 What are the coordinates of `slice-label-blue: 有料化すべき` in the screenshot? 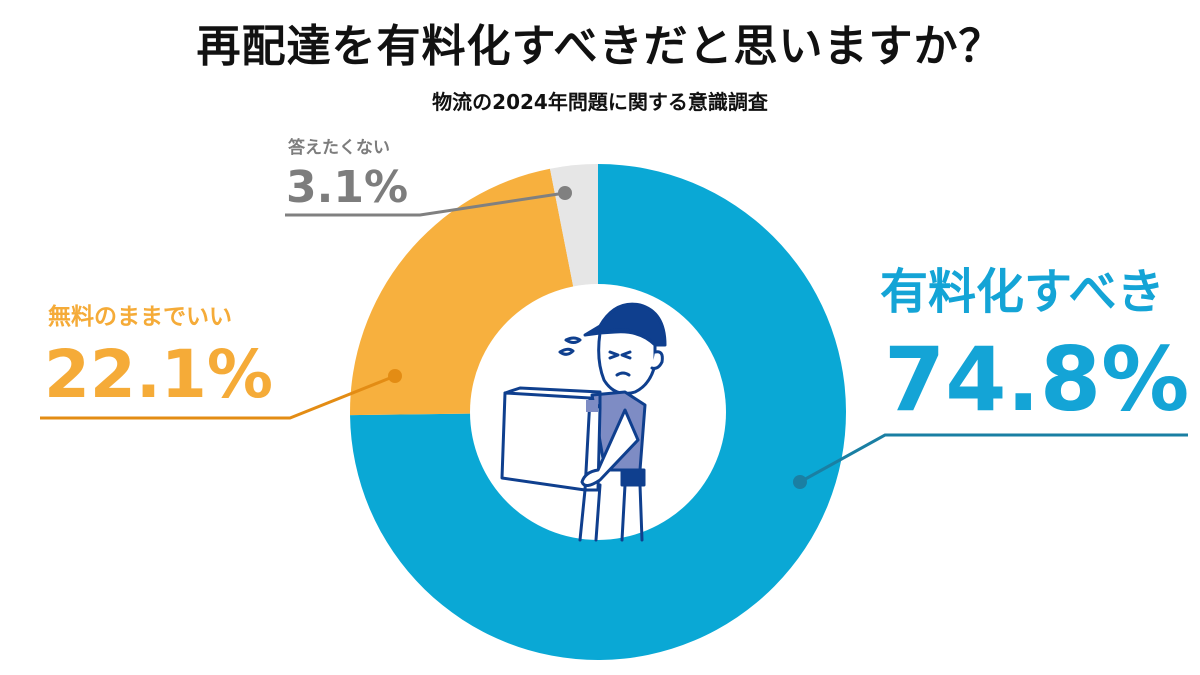 It's located at (1022, 292).